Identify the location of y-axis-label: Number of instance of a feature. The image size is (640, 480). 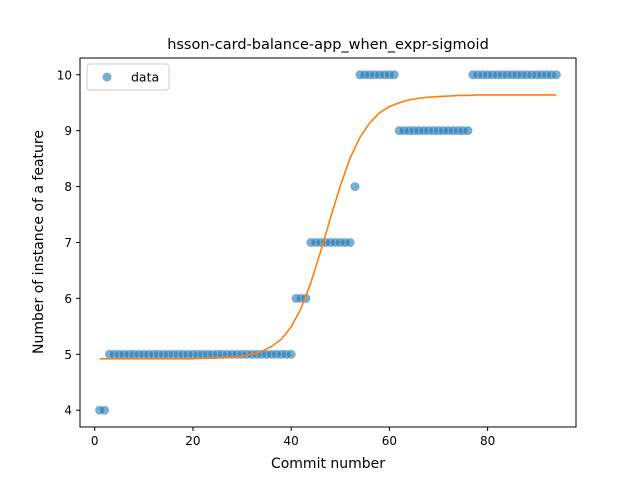
(39, 242).